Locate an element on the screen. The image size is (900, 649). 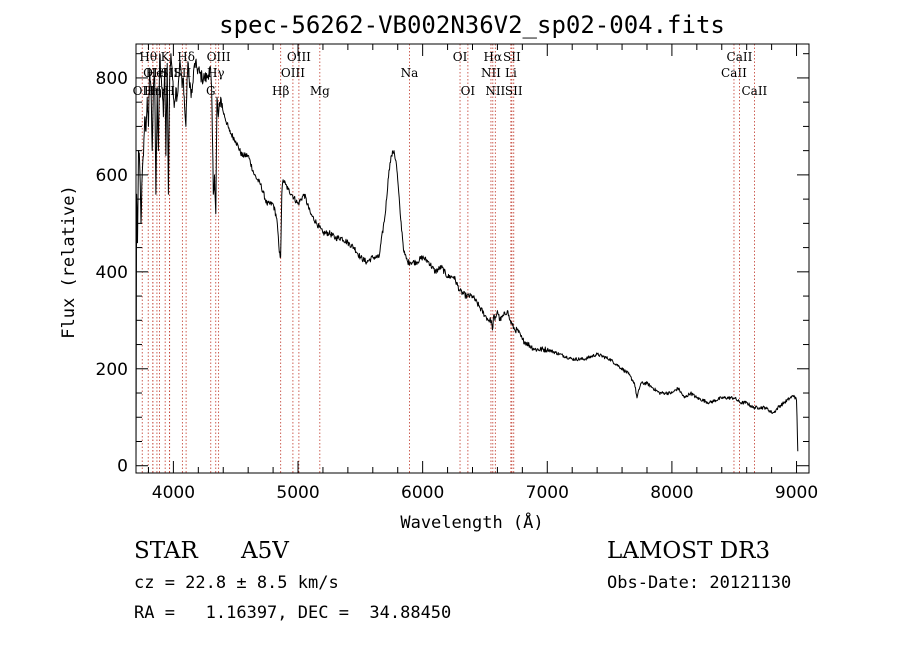
x-tick-label: 5000 is located at coordinates (297, 493).